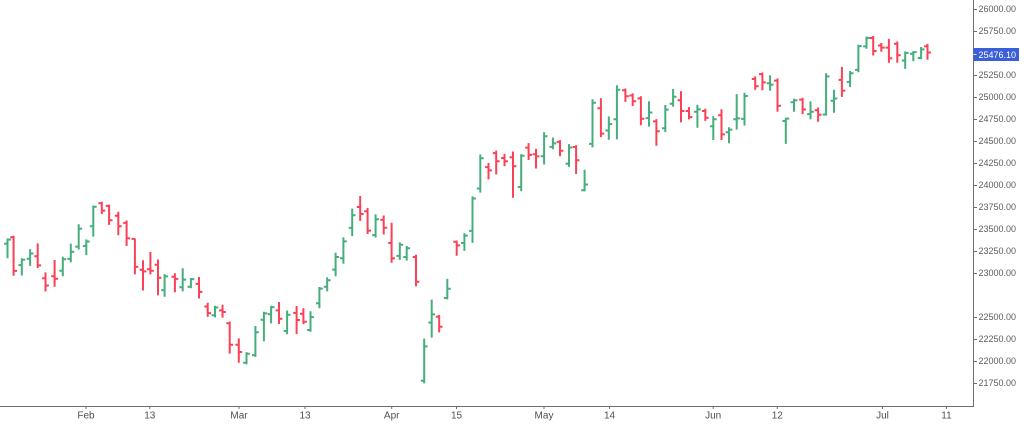 This screenshot has height=425, width=1024. Describe the element at coordinates (998, 97) in the screenshot. I see `svg-text: 25000.00` at that location.